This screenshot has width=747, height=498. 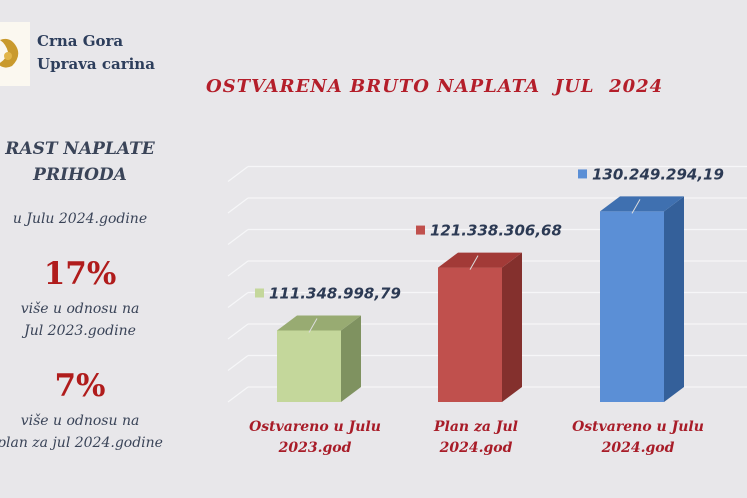 What do you see at coordinates (80, 149) in the screenshot?
I see `heading-line1: RAST NAPLATE` at bounding box center [80, 149].